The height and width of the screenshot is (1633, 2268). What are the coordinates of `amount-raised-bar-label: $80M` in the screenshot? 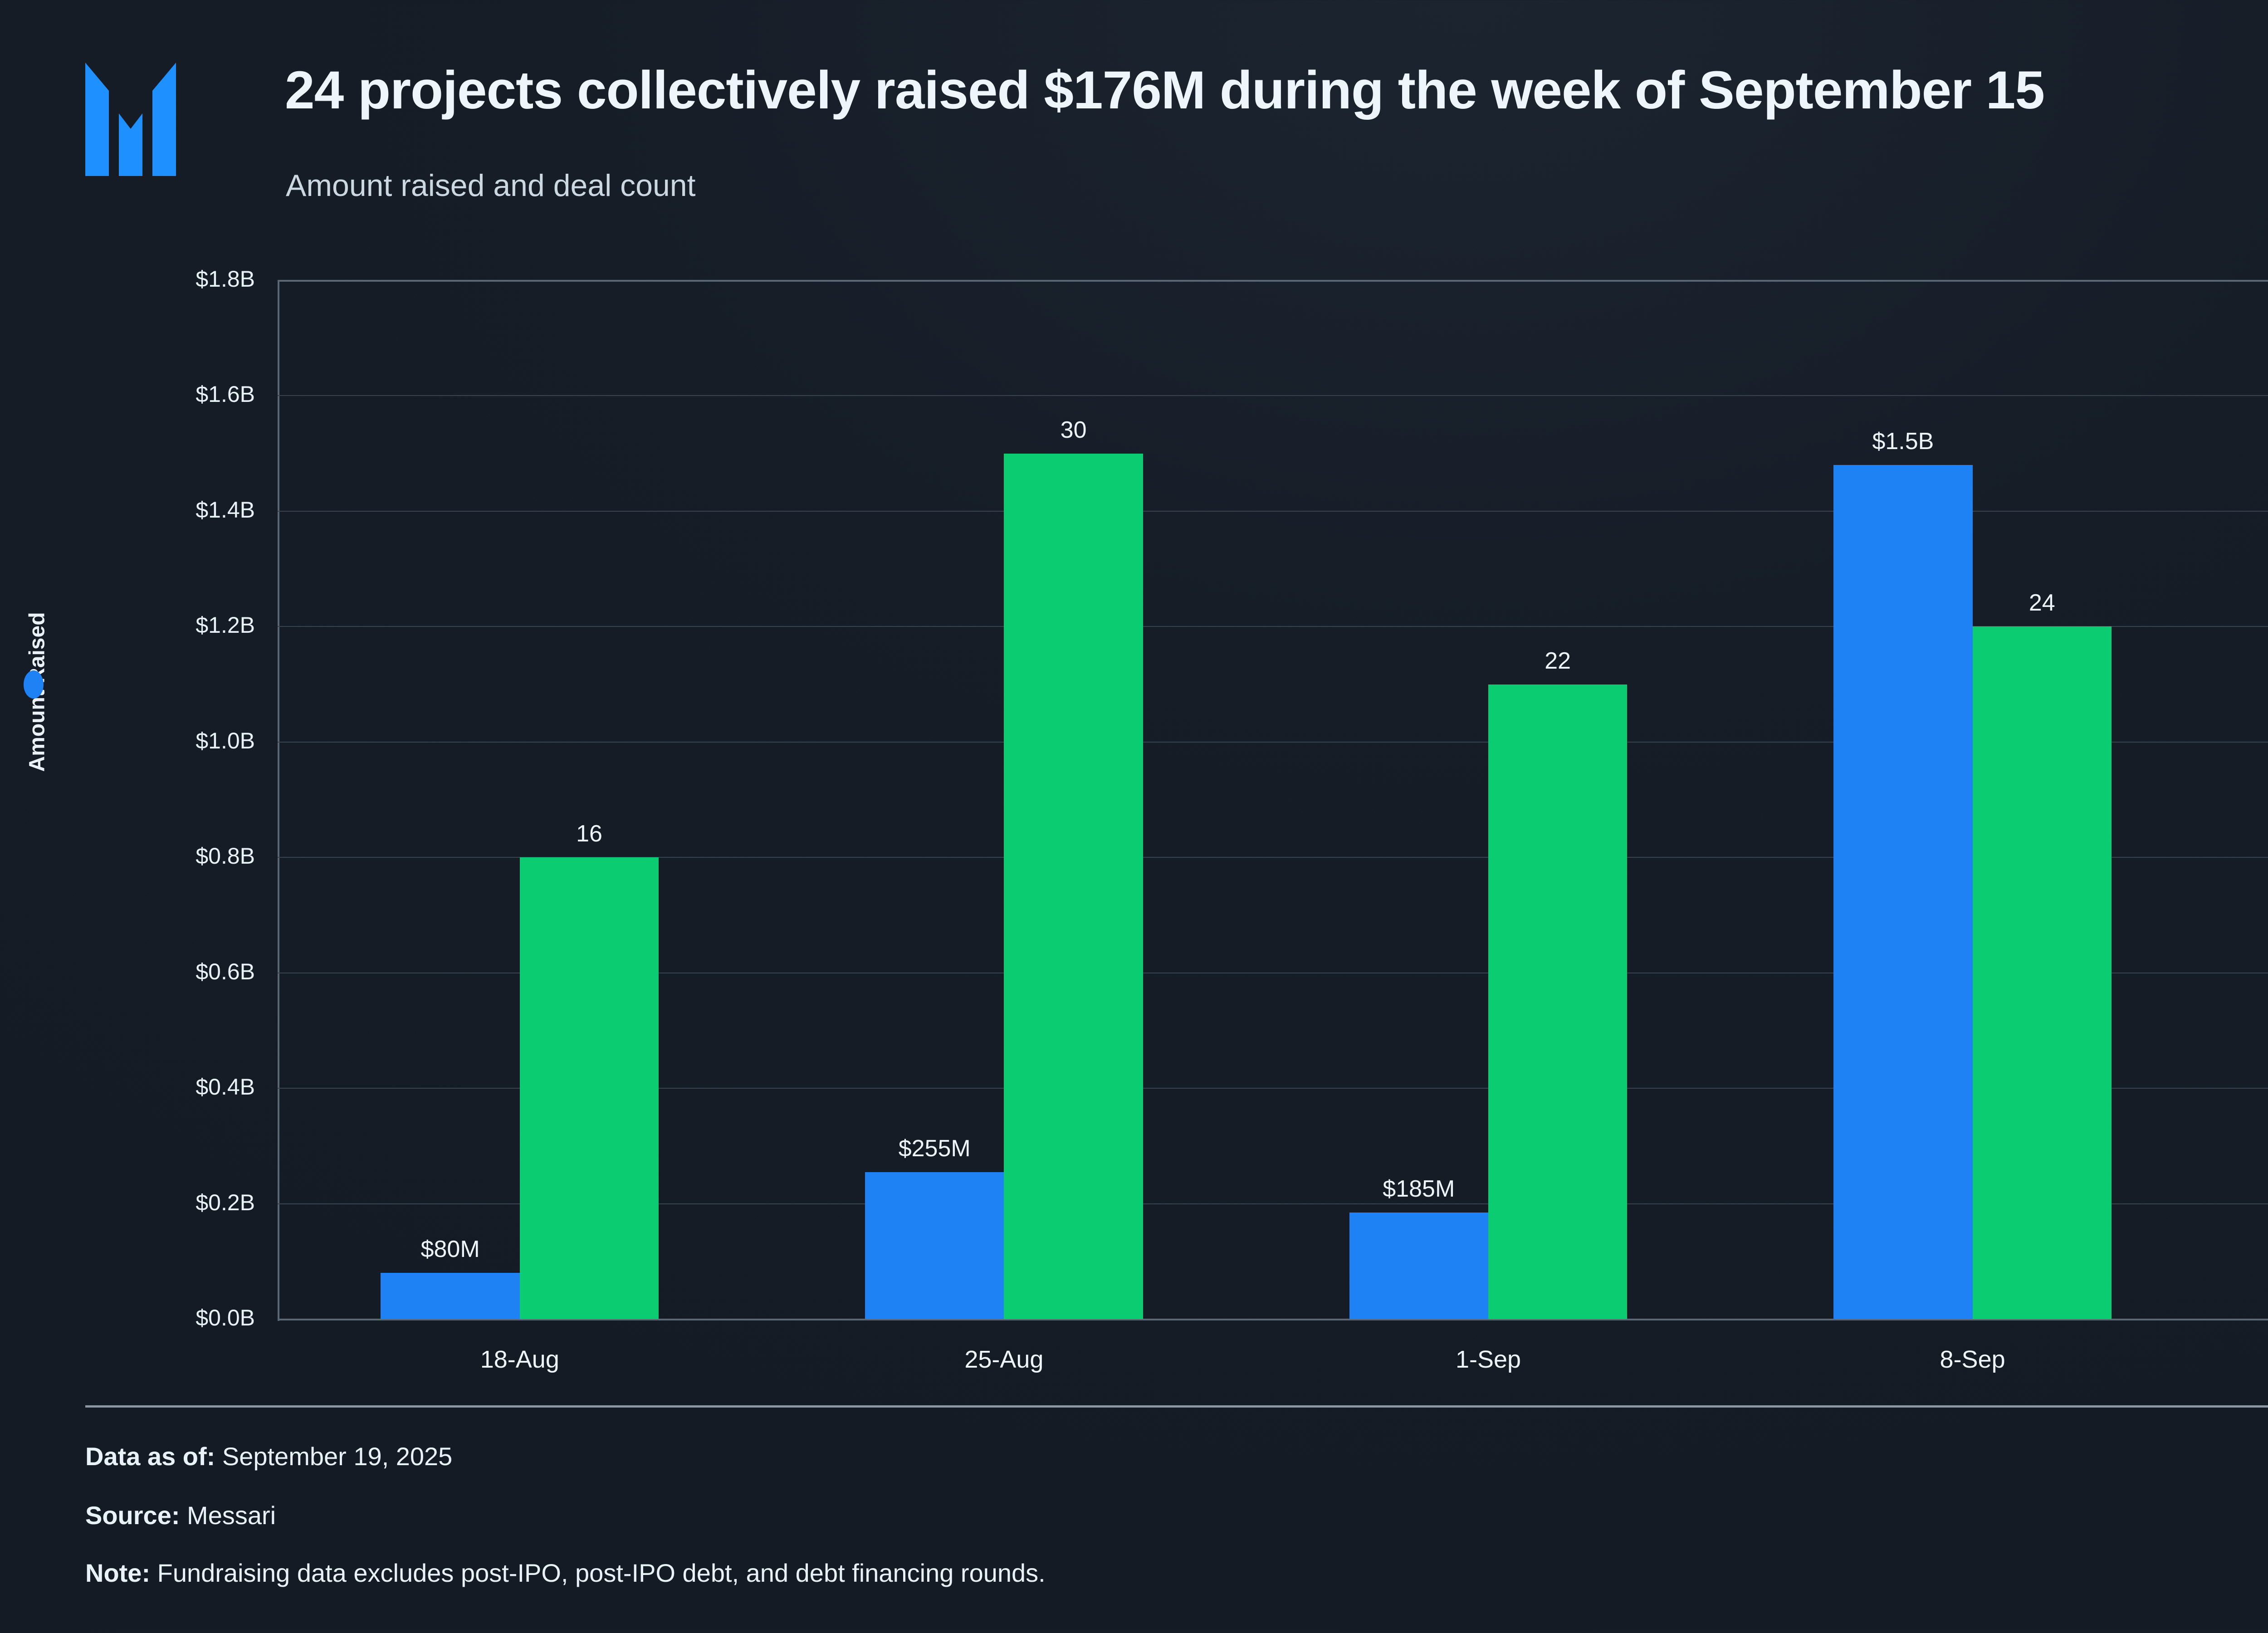 It's located at (450, 1249).